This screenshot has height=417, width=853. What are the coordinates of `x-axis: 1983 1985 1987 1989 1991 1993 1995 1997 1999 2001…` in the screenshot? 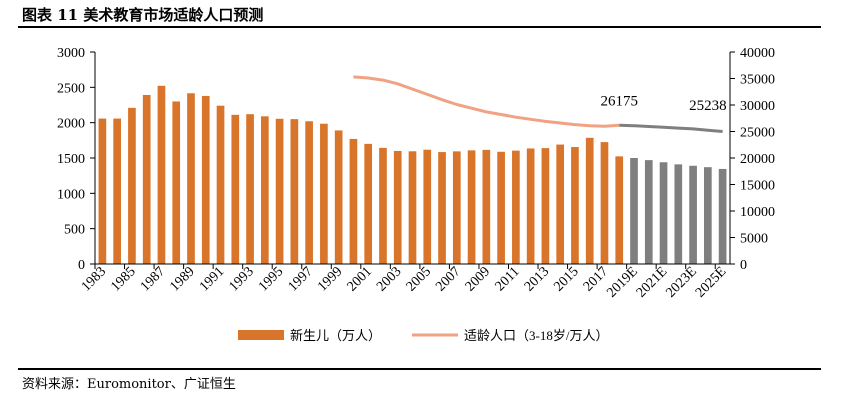 It's located at (404, 282).